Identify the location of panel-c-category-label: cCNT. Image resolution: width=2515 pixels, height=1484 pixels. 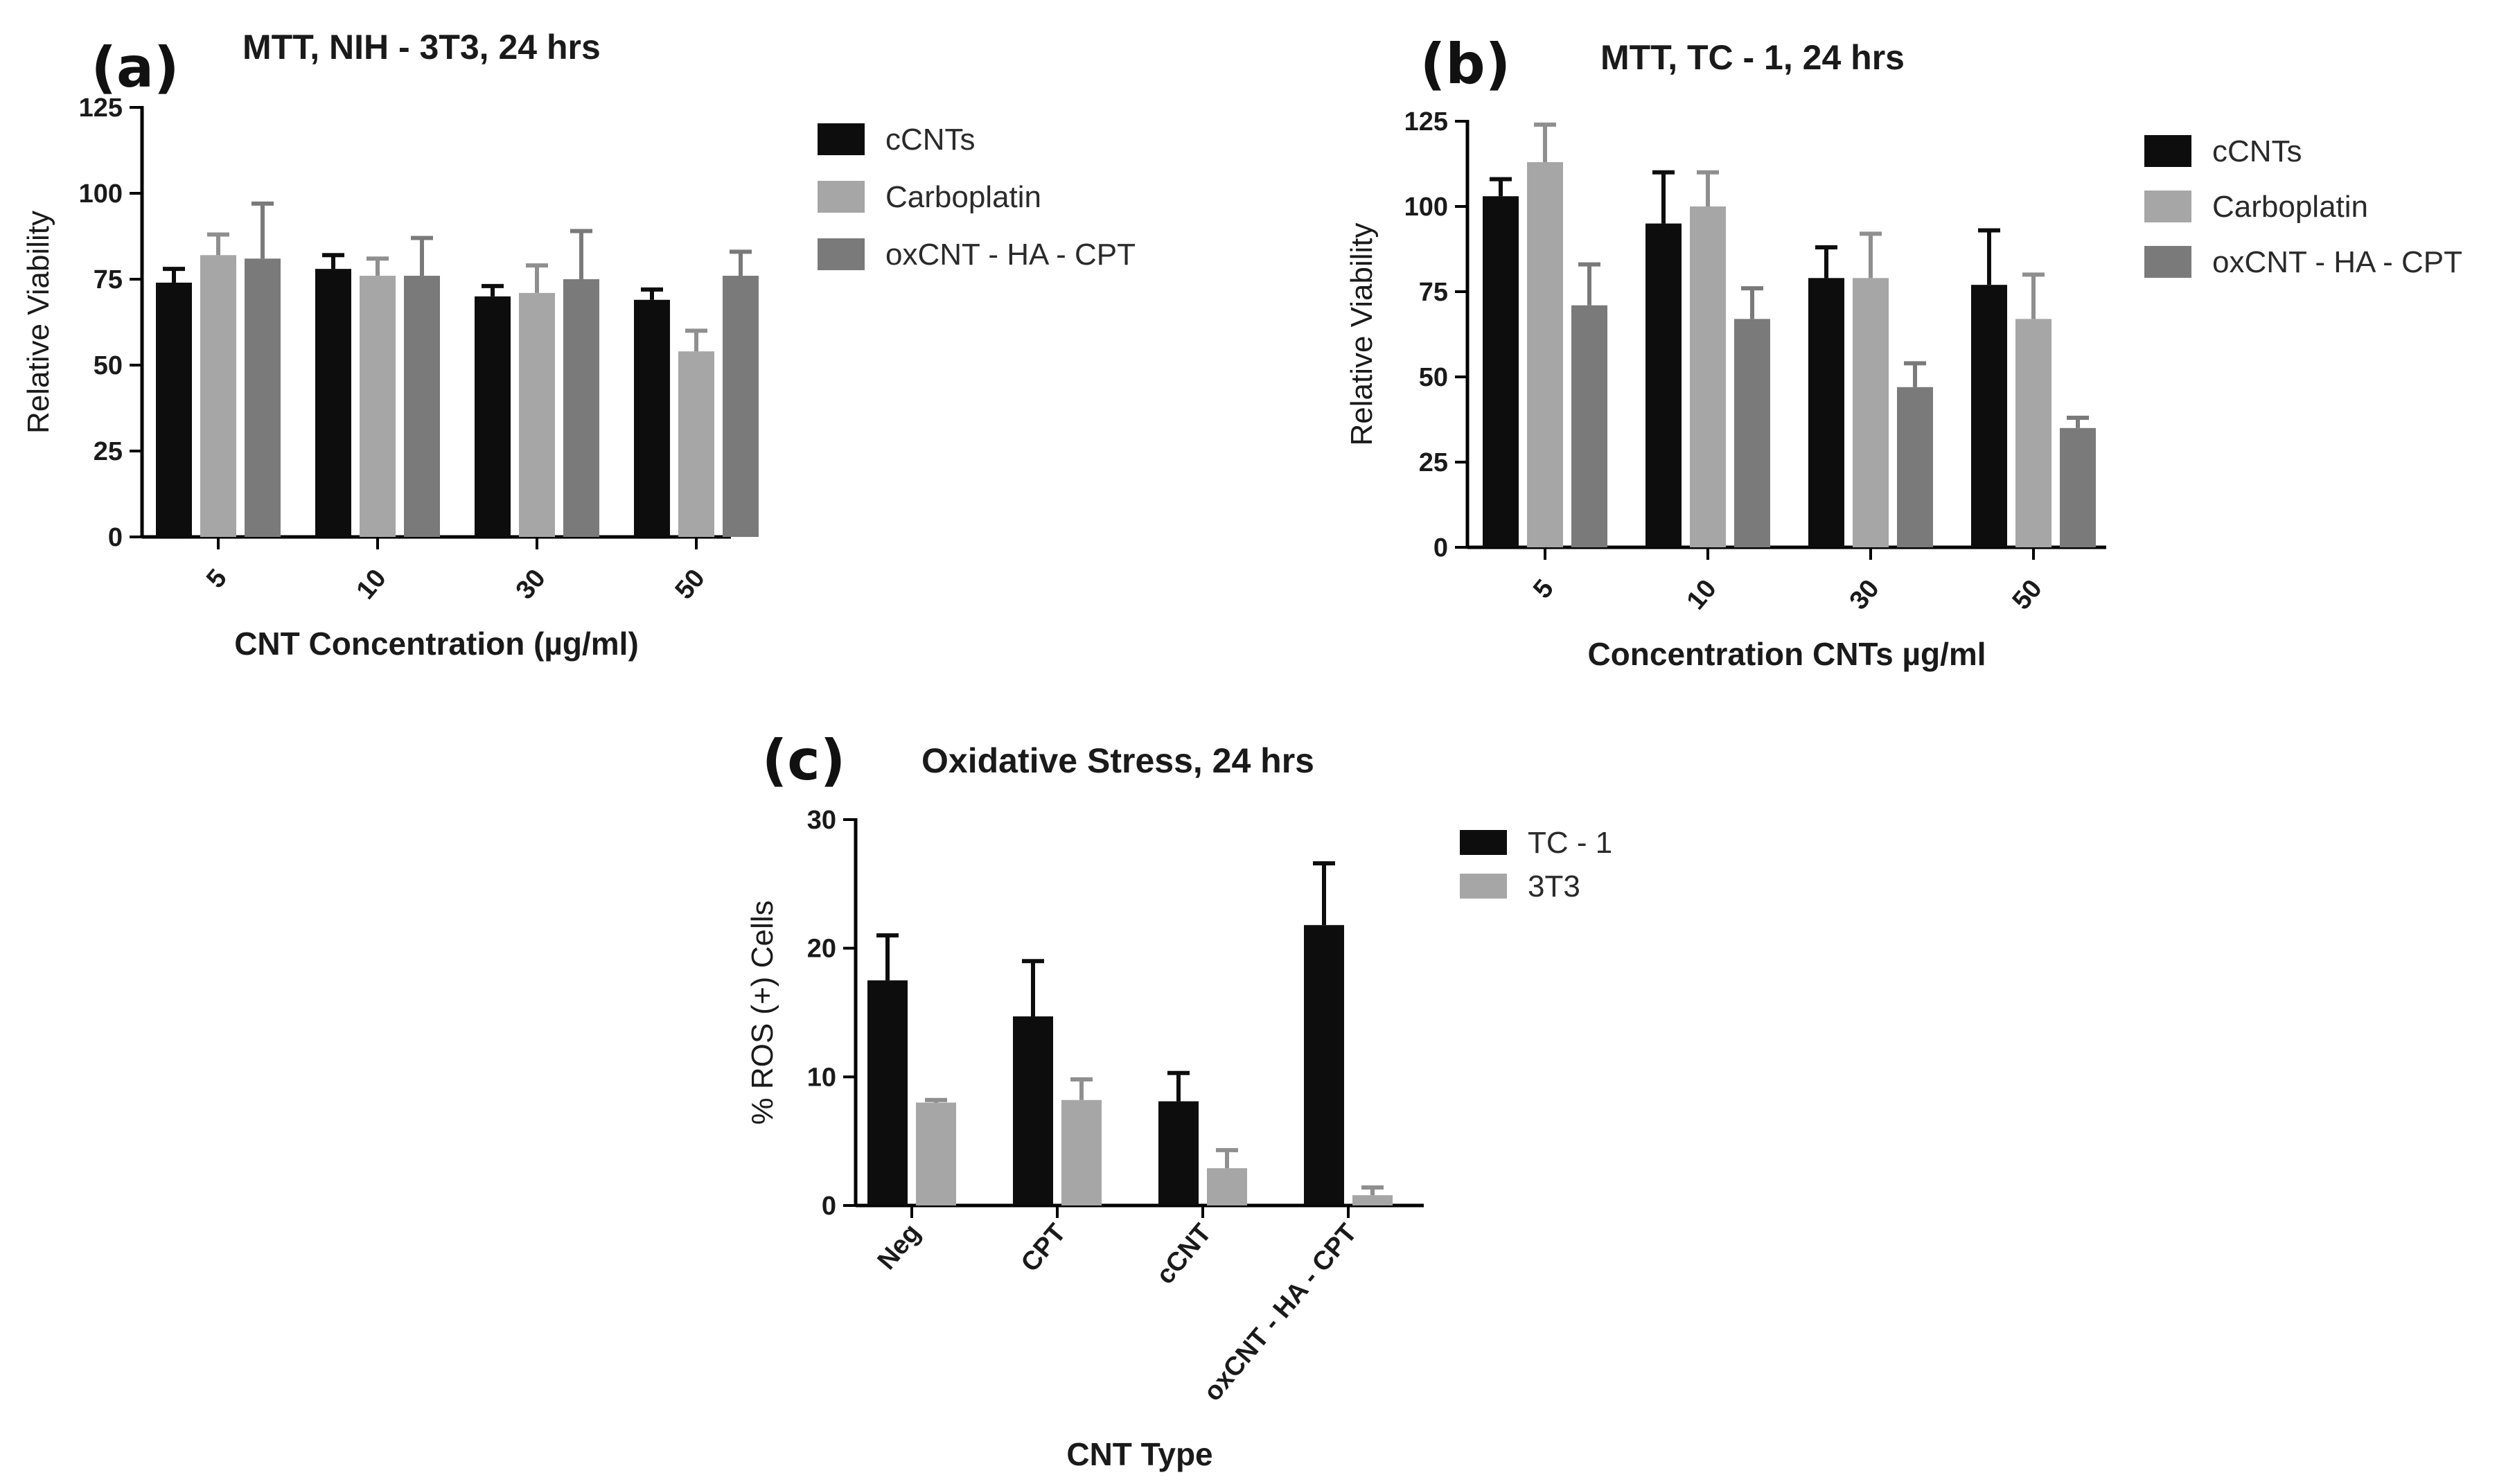
(1184, 1254).